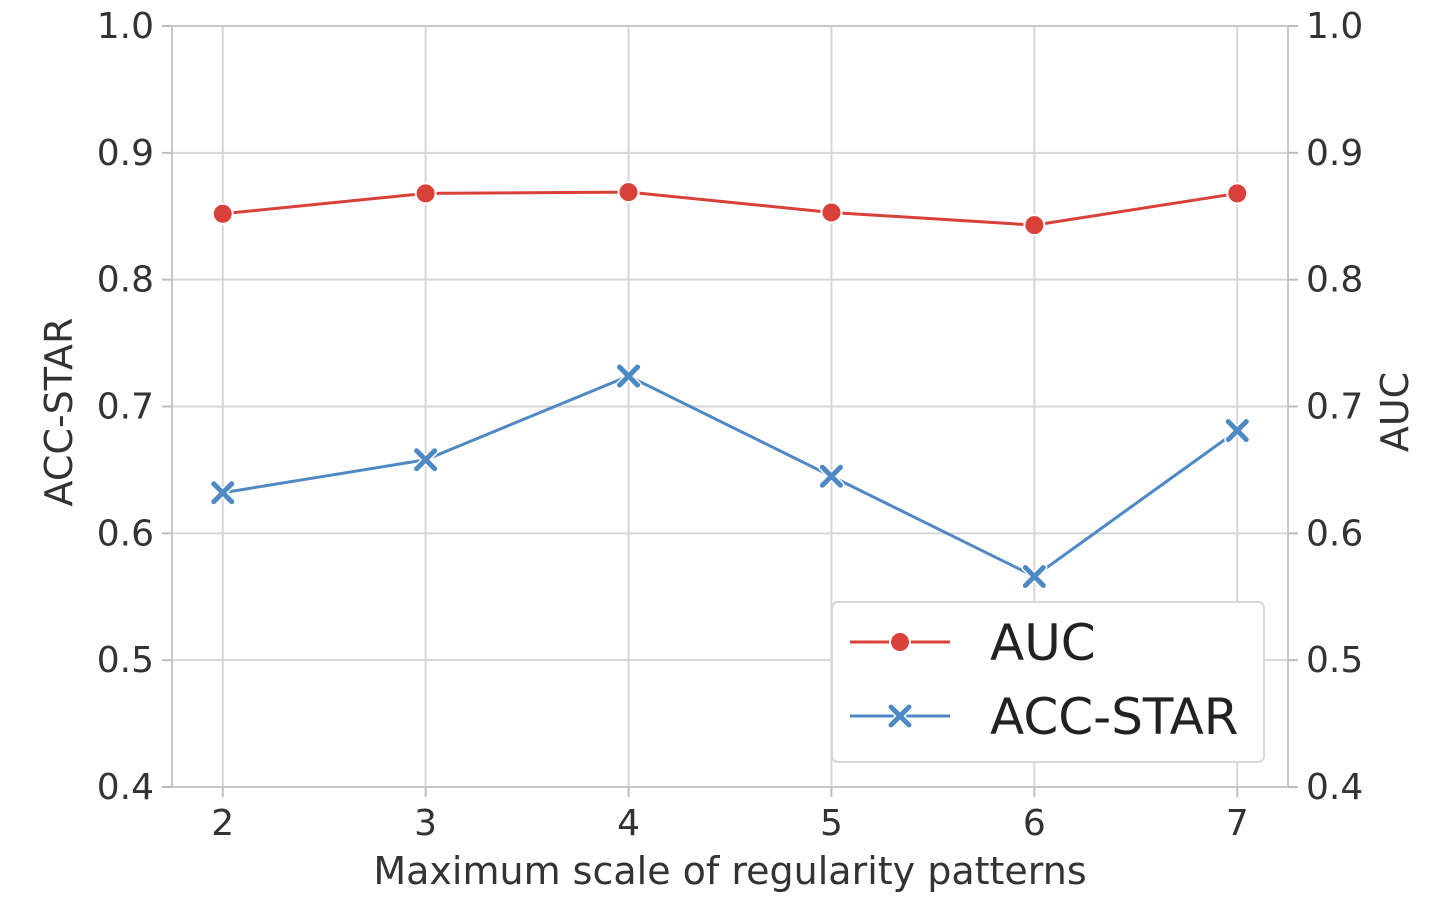 The width and height of the screenshot is (1450, 912). I want to click on series-auc, so click(730, 209).